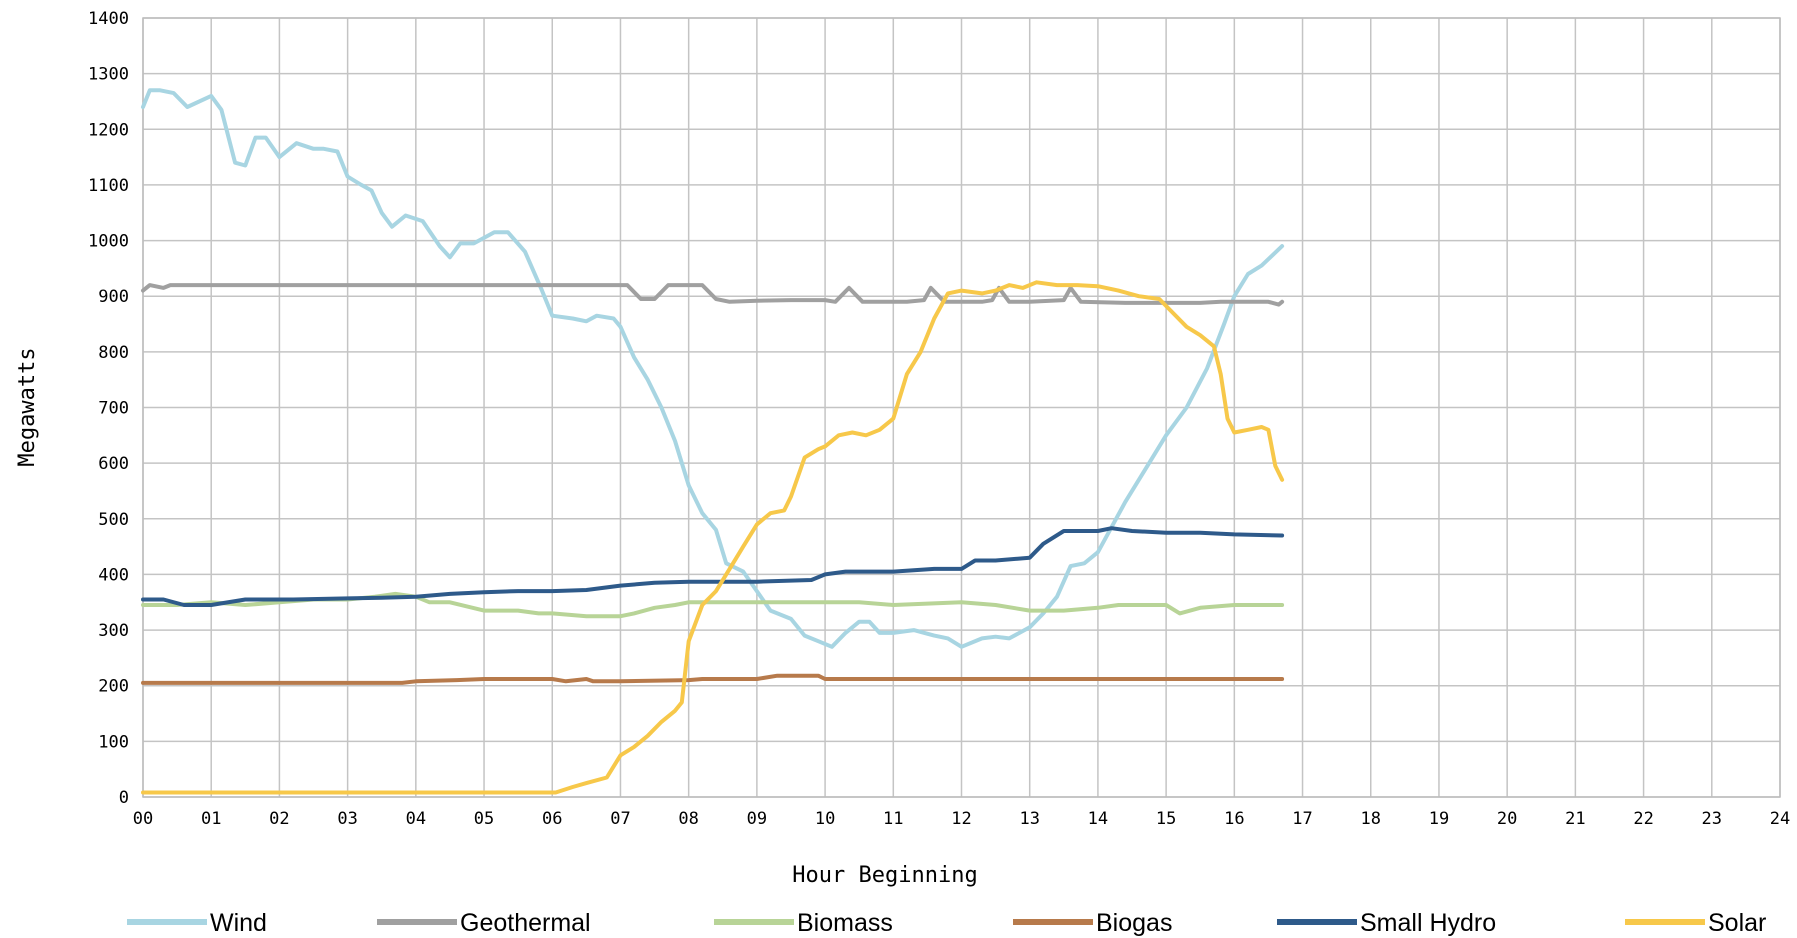 The image size is (1797, 938). What do you see at coordinates (893, 819) in the screenshot?
I see `x-tick-label: 11` at bounding box center [893, 819].